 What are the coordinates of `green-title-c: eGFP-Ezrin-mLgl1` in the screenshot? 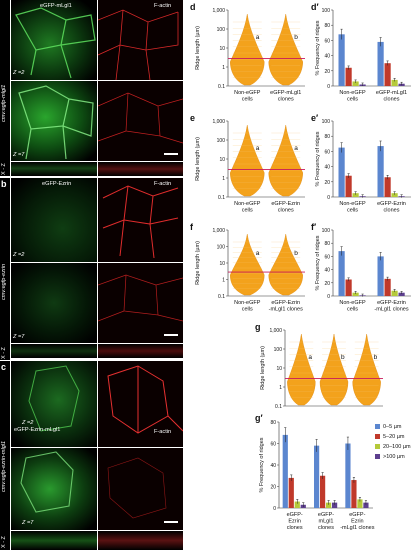 It's located at (37, 430).